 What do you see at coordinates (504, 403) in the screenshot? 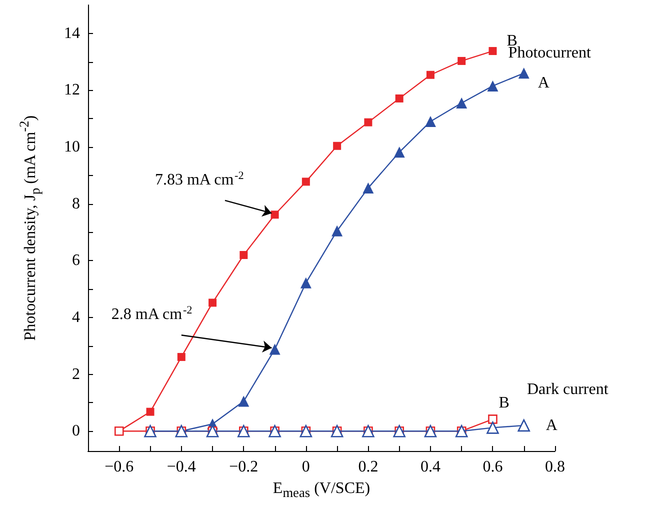
I see `series-label: B` at bounding box center [504, 403].